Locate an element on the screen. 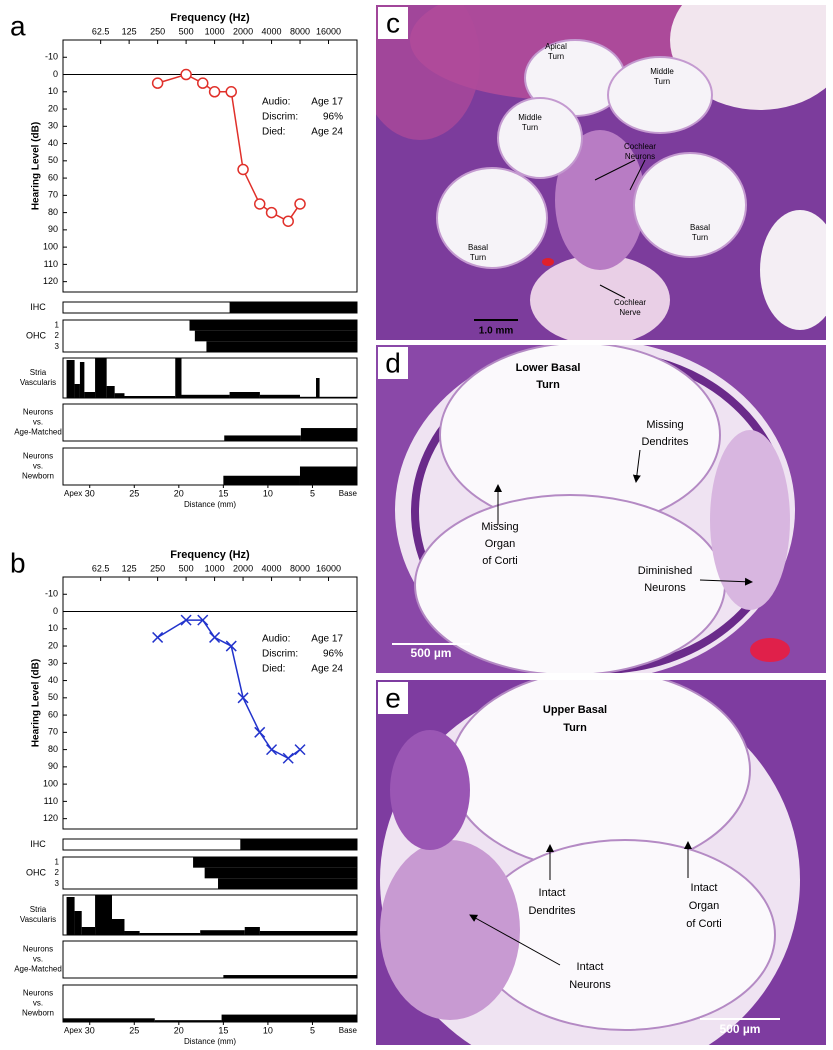  image-label: Lower Basal is located at coordinates (548, 368).